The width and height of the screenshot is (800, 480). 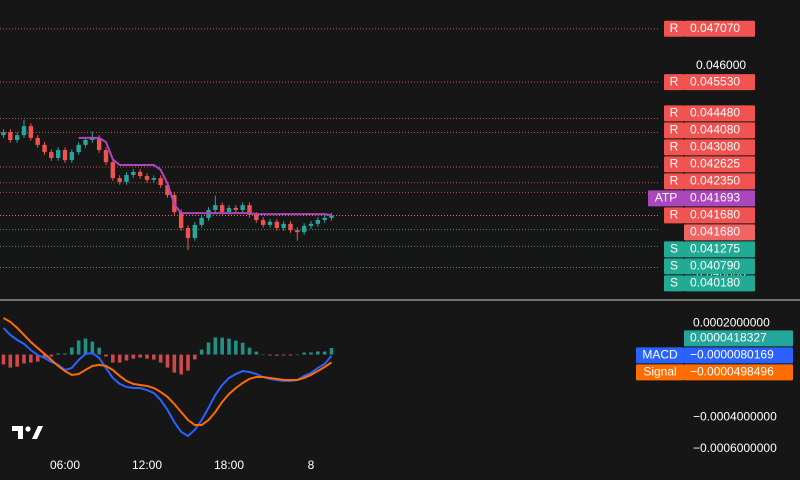 What do you see at coordinates (735, 448) in the screenshot?
I see `y-tick-label: −0.0006000000` at bounding box center [735, 448].